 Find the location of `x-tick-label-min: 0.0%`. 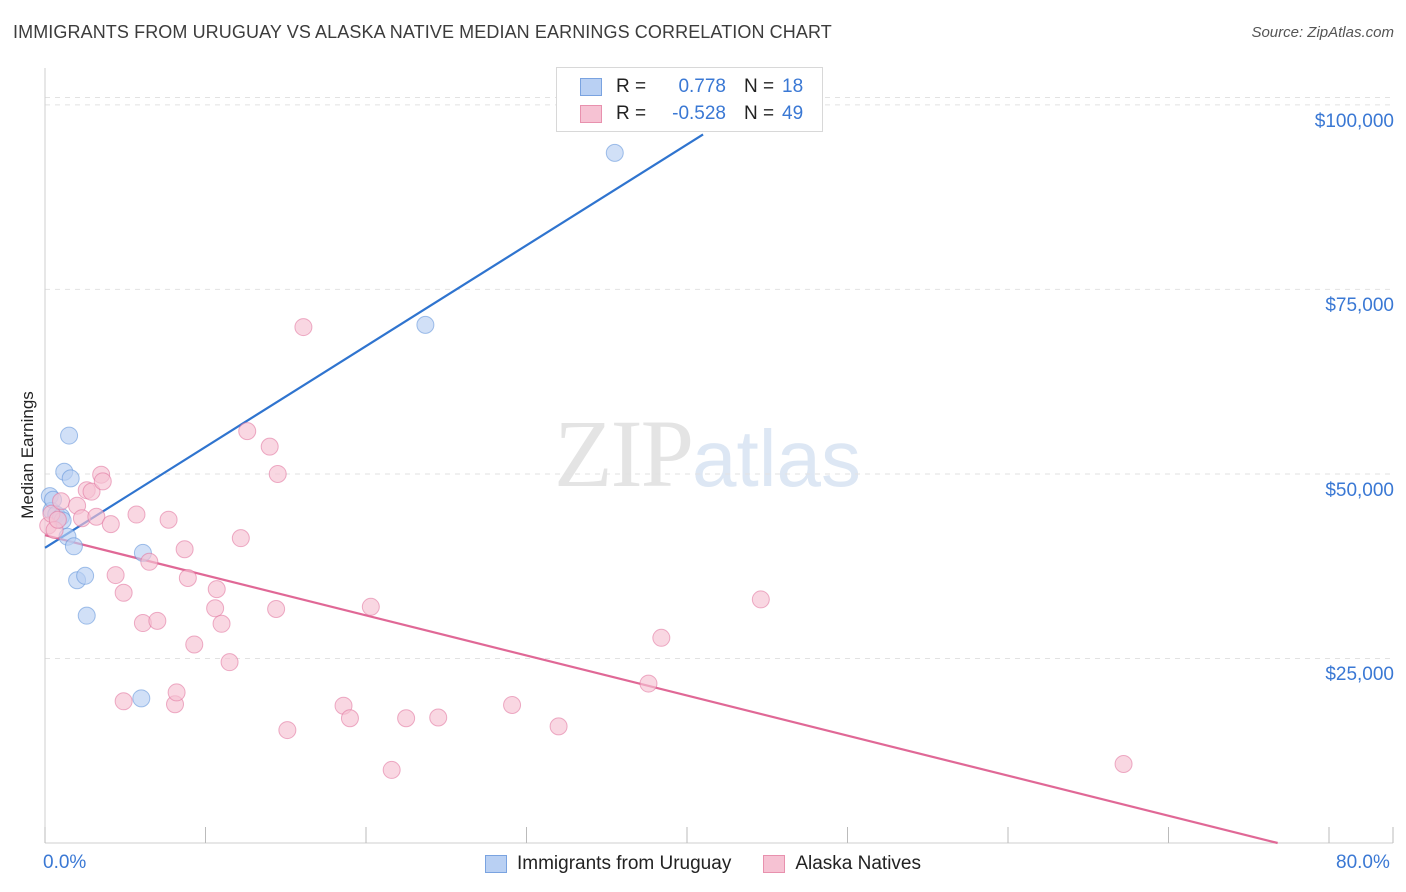

x-tick-label-min: 0.0% is located at coordinates (65, 862).